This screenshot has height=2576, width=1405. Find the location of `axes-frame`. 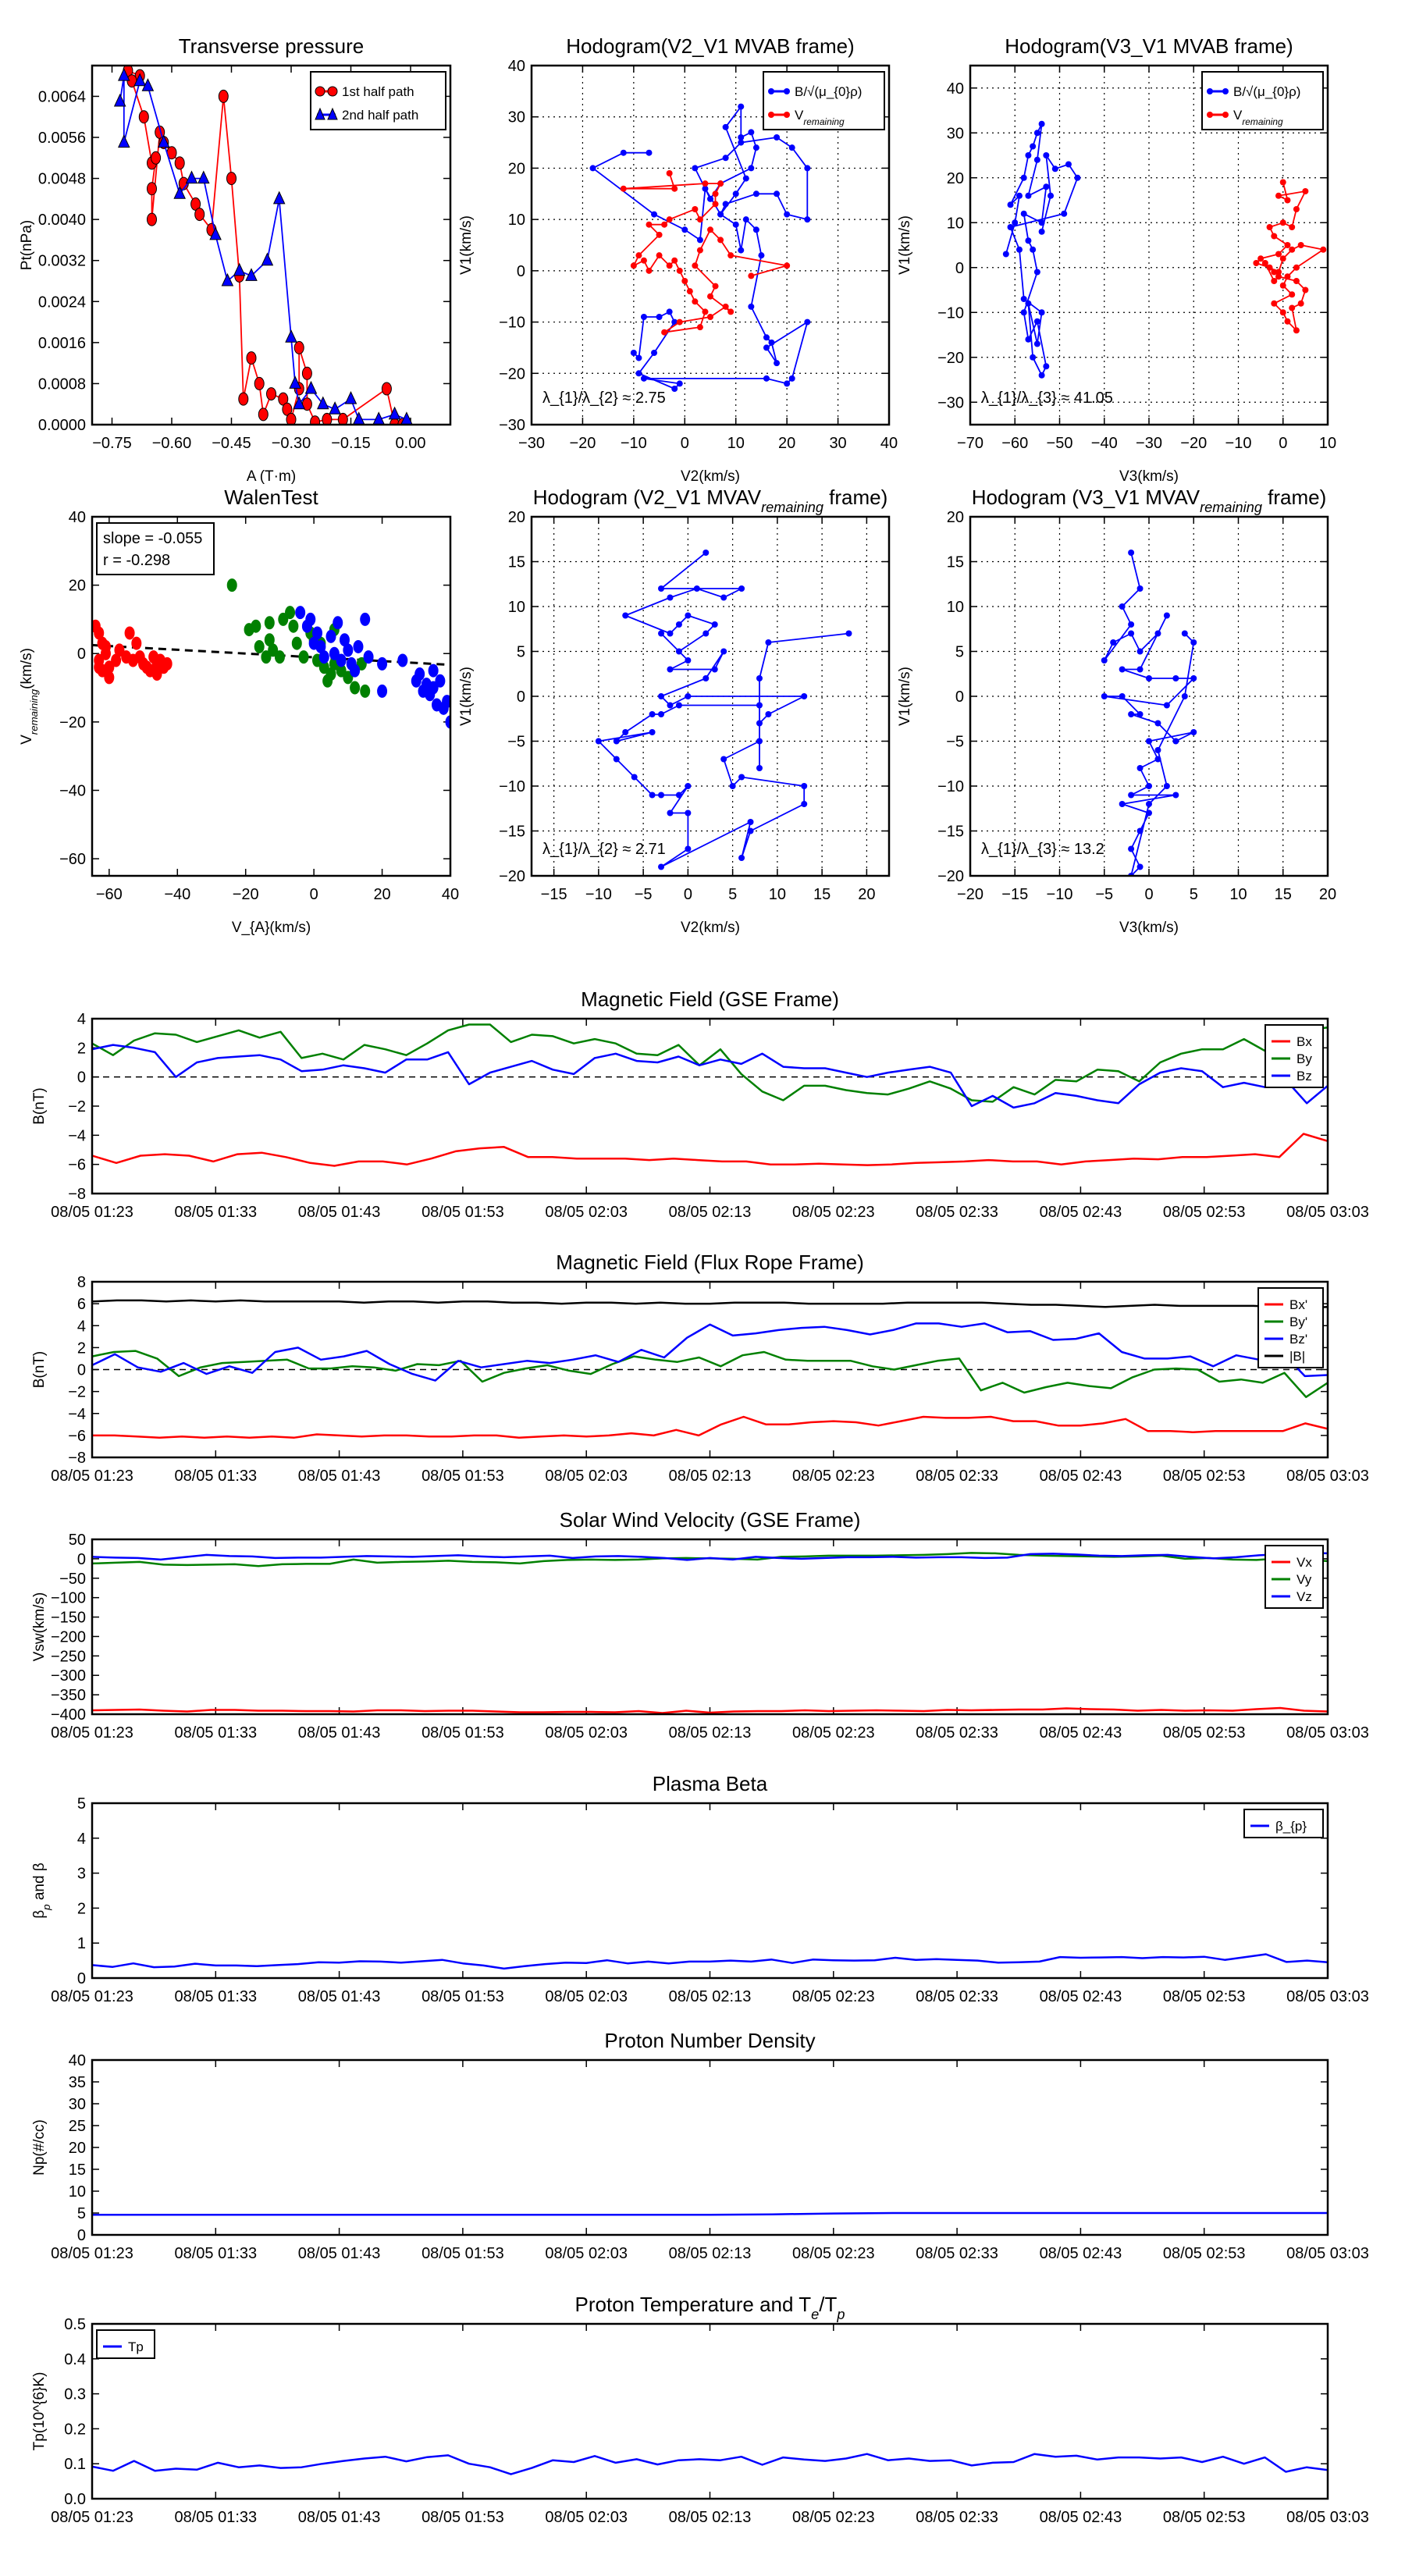

axes-frame is located at coordinates (271, 245).